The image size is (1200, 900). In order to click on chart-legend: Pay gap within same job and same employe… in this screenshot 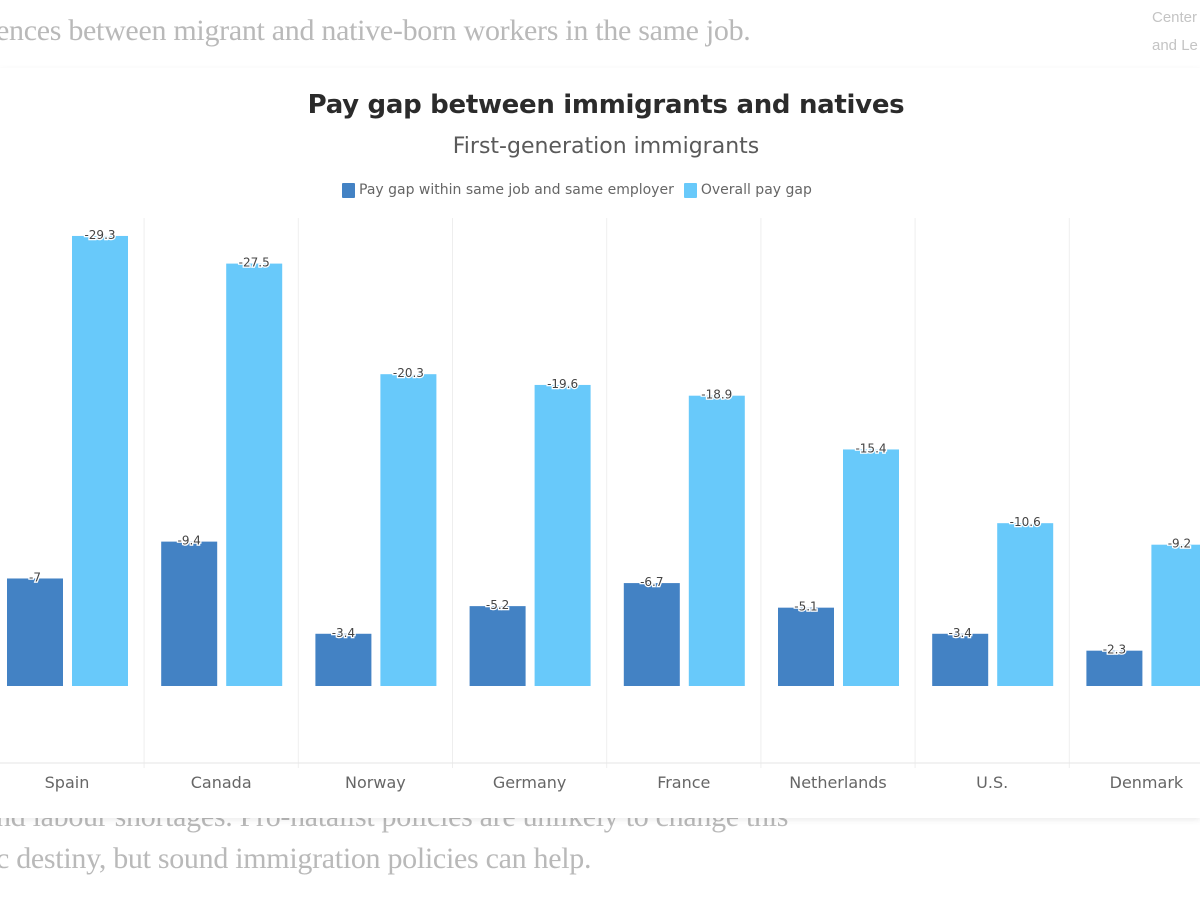, I will do `click(582, 190)`.